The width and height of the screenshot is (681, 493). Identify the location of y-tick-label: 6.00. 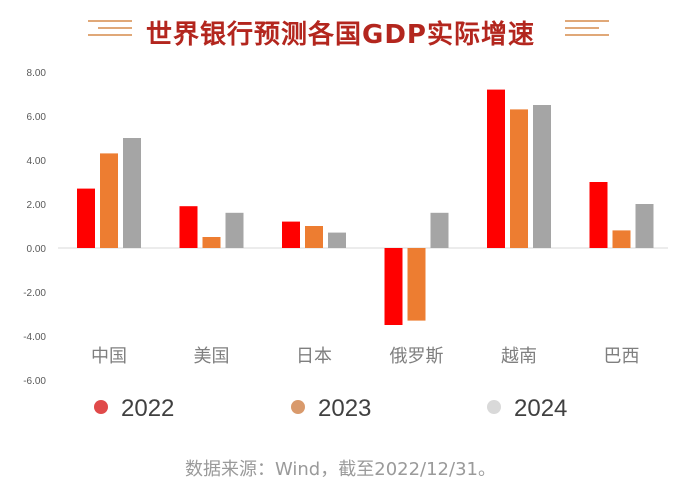
(37, 117).